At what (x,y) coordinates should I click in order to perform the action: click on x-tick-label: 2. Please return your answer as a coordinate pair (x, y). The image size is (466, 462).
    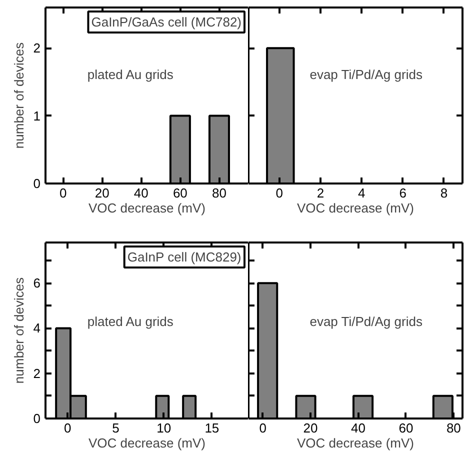
    Looking at the image, I should click on (320, 193).